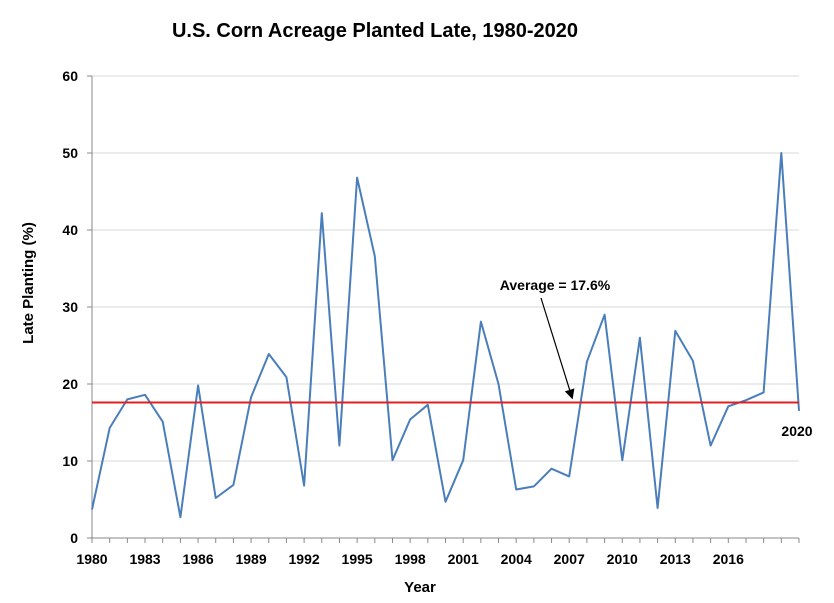  Describe the element at coordinates (622, 559) in the screenshot. I see `x-tick-label: 2010` at that location.